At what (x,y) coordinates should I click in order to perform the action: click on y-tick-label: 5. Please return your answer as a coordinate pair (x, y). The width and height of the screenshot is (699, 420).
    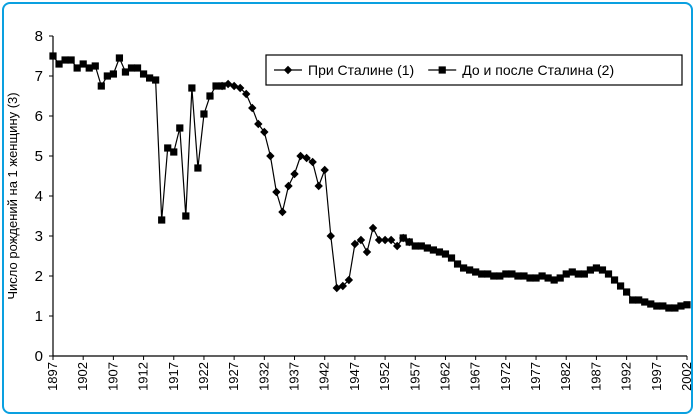
    Looking at the image, I should click on (39, 156).